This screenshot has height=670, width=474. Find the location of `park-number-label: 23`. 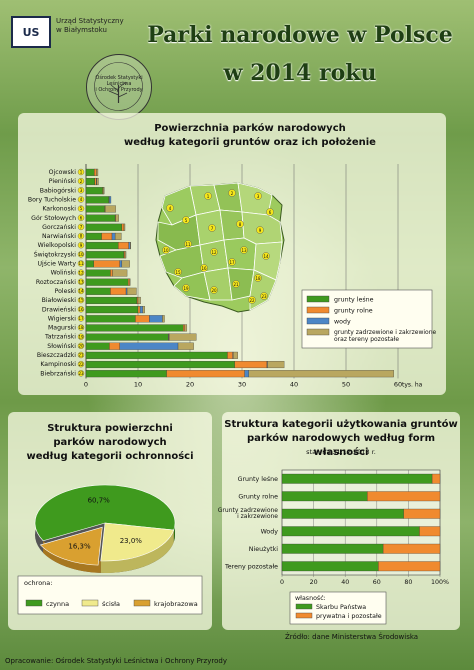

park-number-label: 23 is located at coordinates (81, 373).